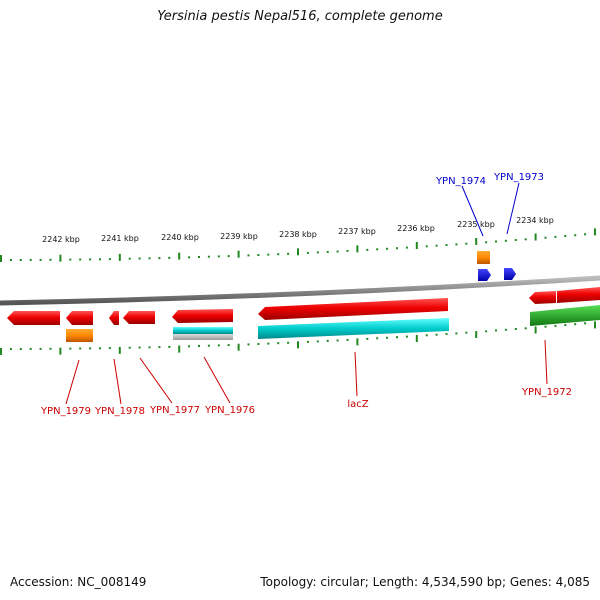  I want to click on upper-tick-ruler, so click(298, 245).